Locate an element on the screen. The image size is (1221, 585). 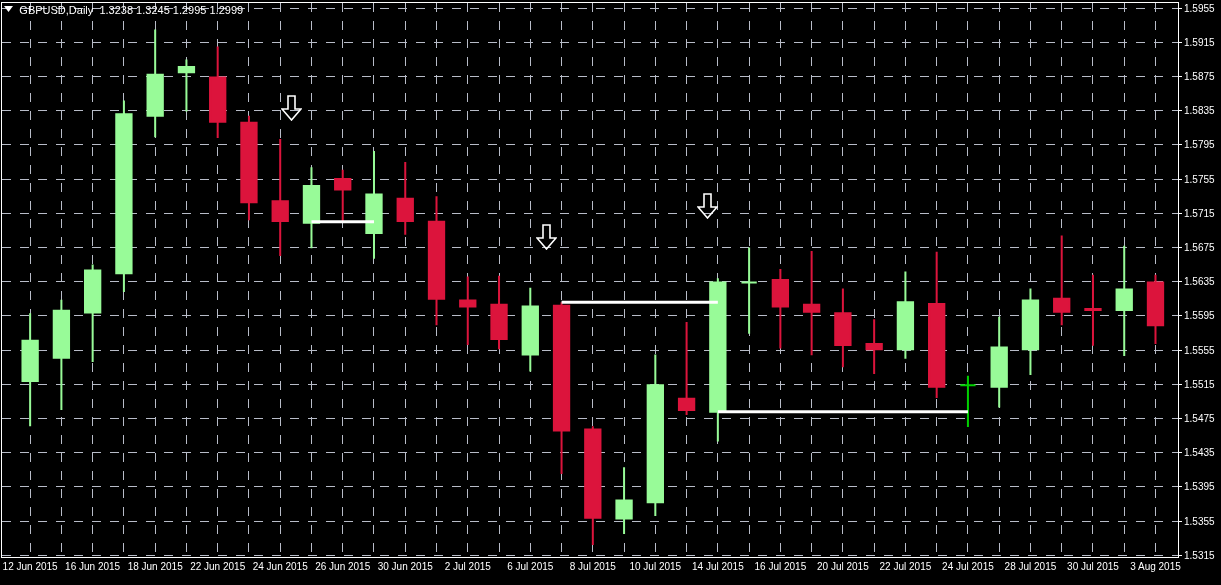
x-tick-label: 26 Jun 2015 is located at coordinates (343, 566).